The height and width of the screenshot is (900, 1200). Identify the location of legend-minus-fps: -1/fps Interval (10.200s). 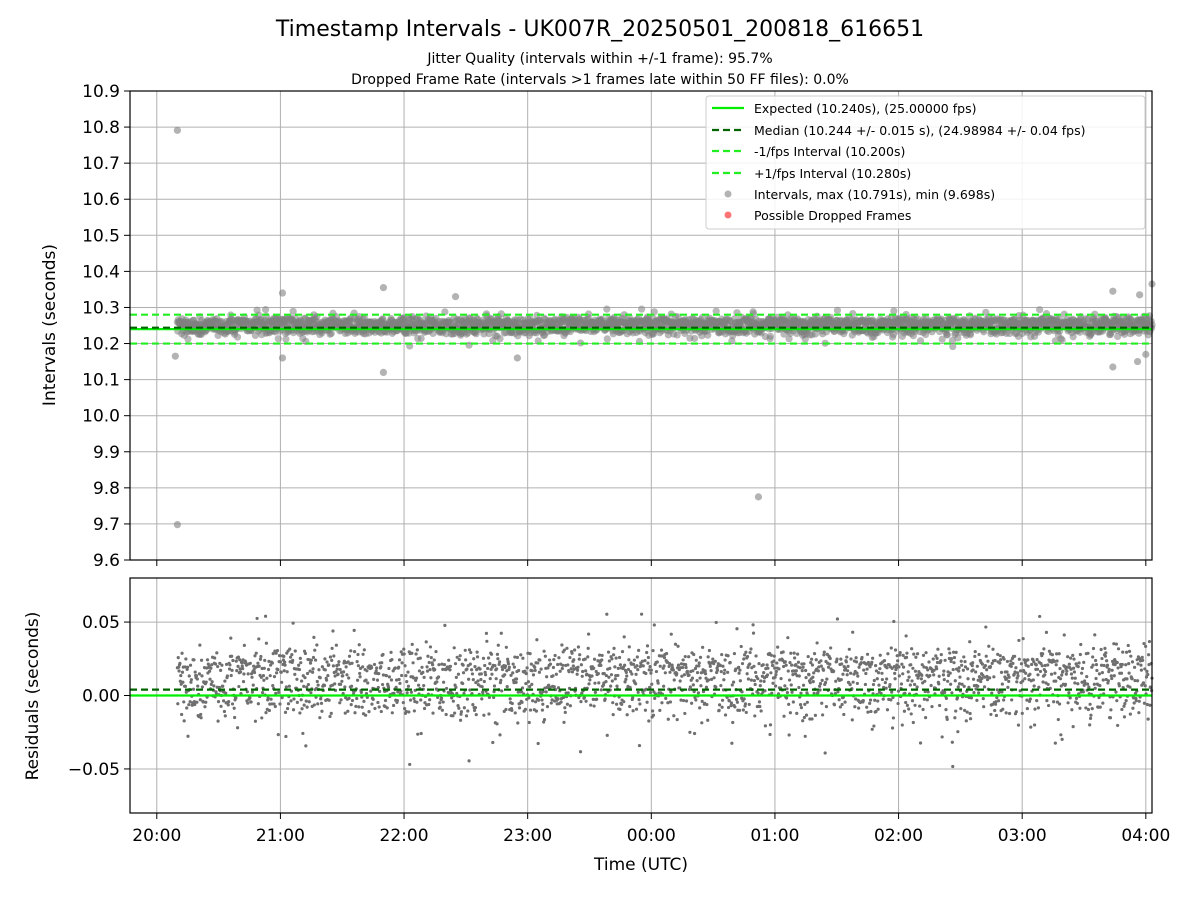
(829, 151).